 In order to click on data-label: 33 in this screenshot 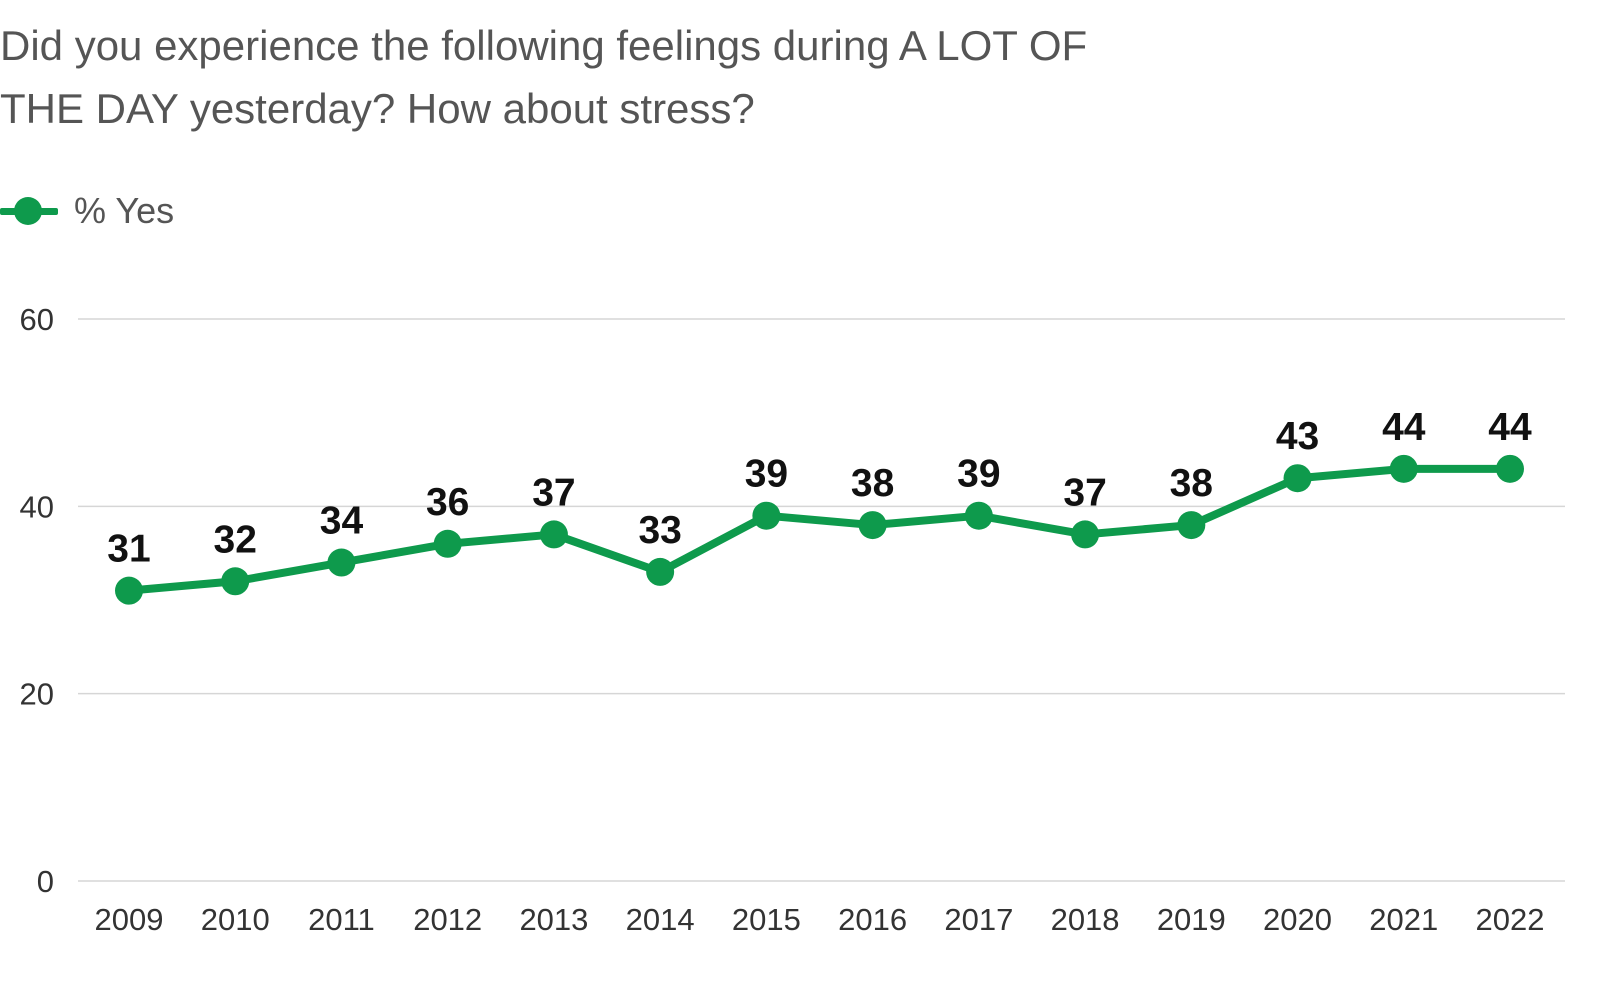, I will do `click(659, 530)`.